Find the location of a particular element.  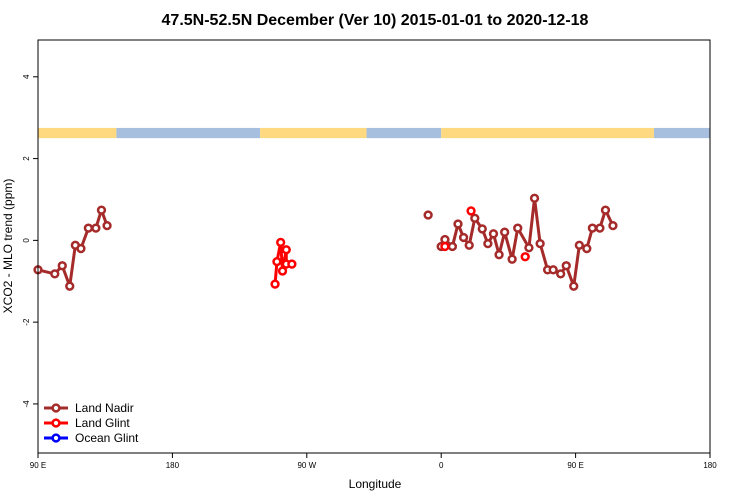

y-axis-ticks: -4 -2 0 2 4 is located at coordinates (30, 240).